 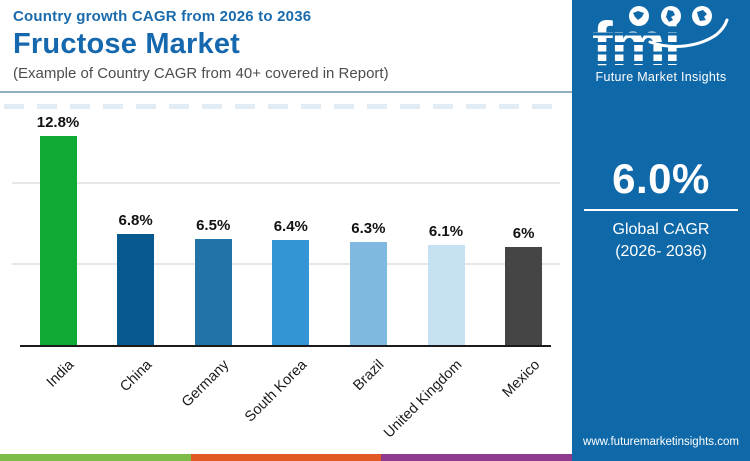 I want to click on bar-value-label: 12.8%, so click(x=58, y=122).